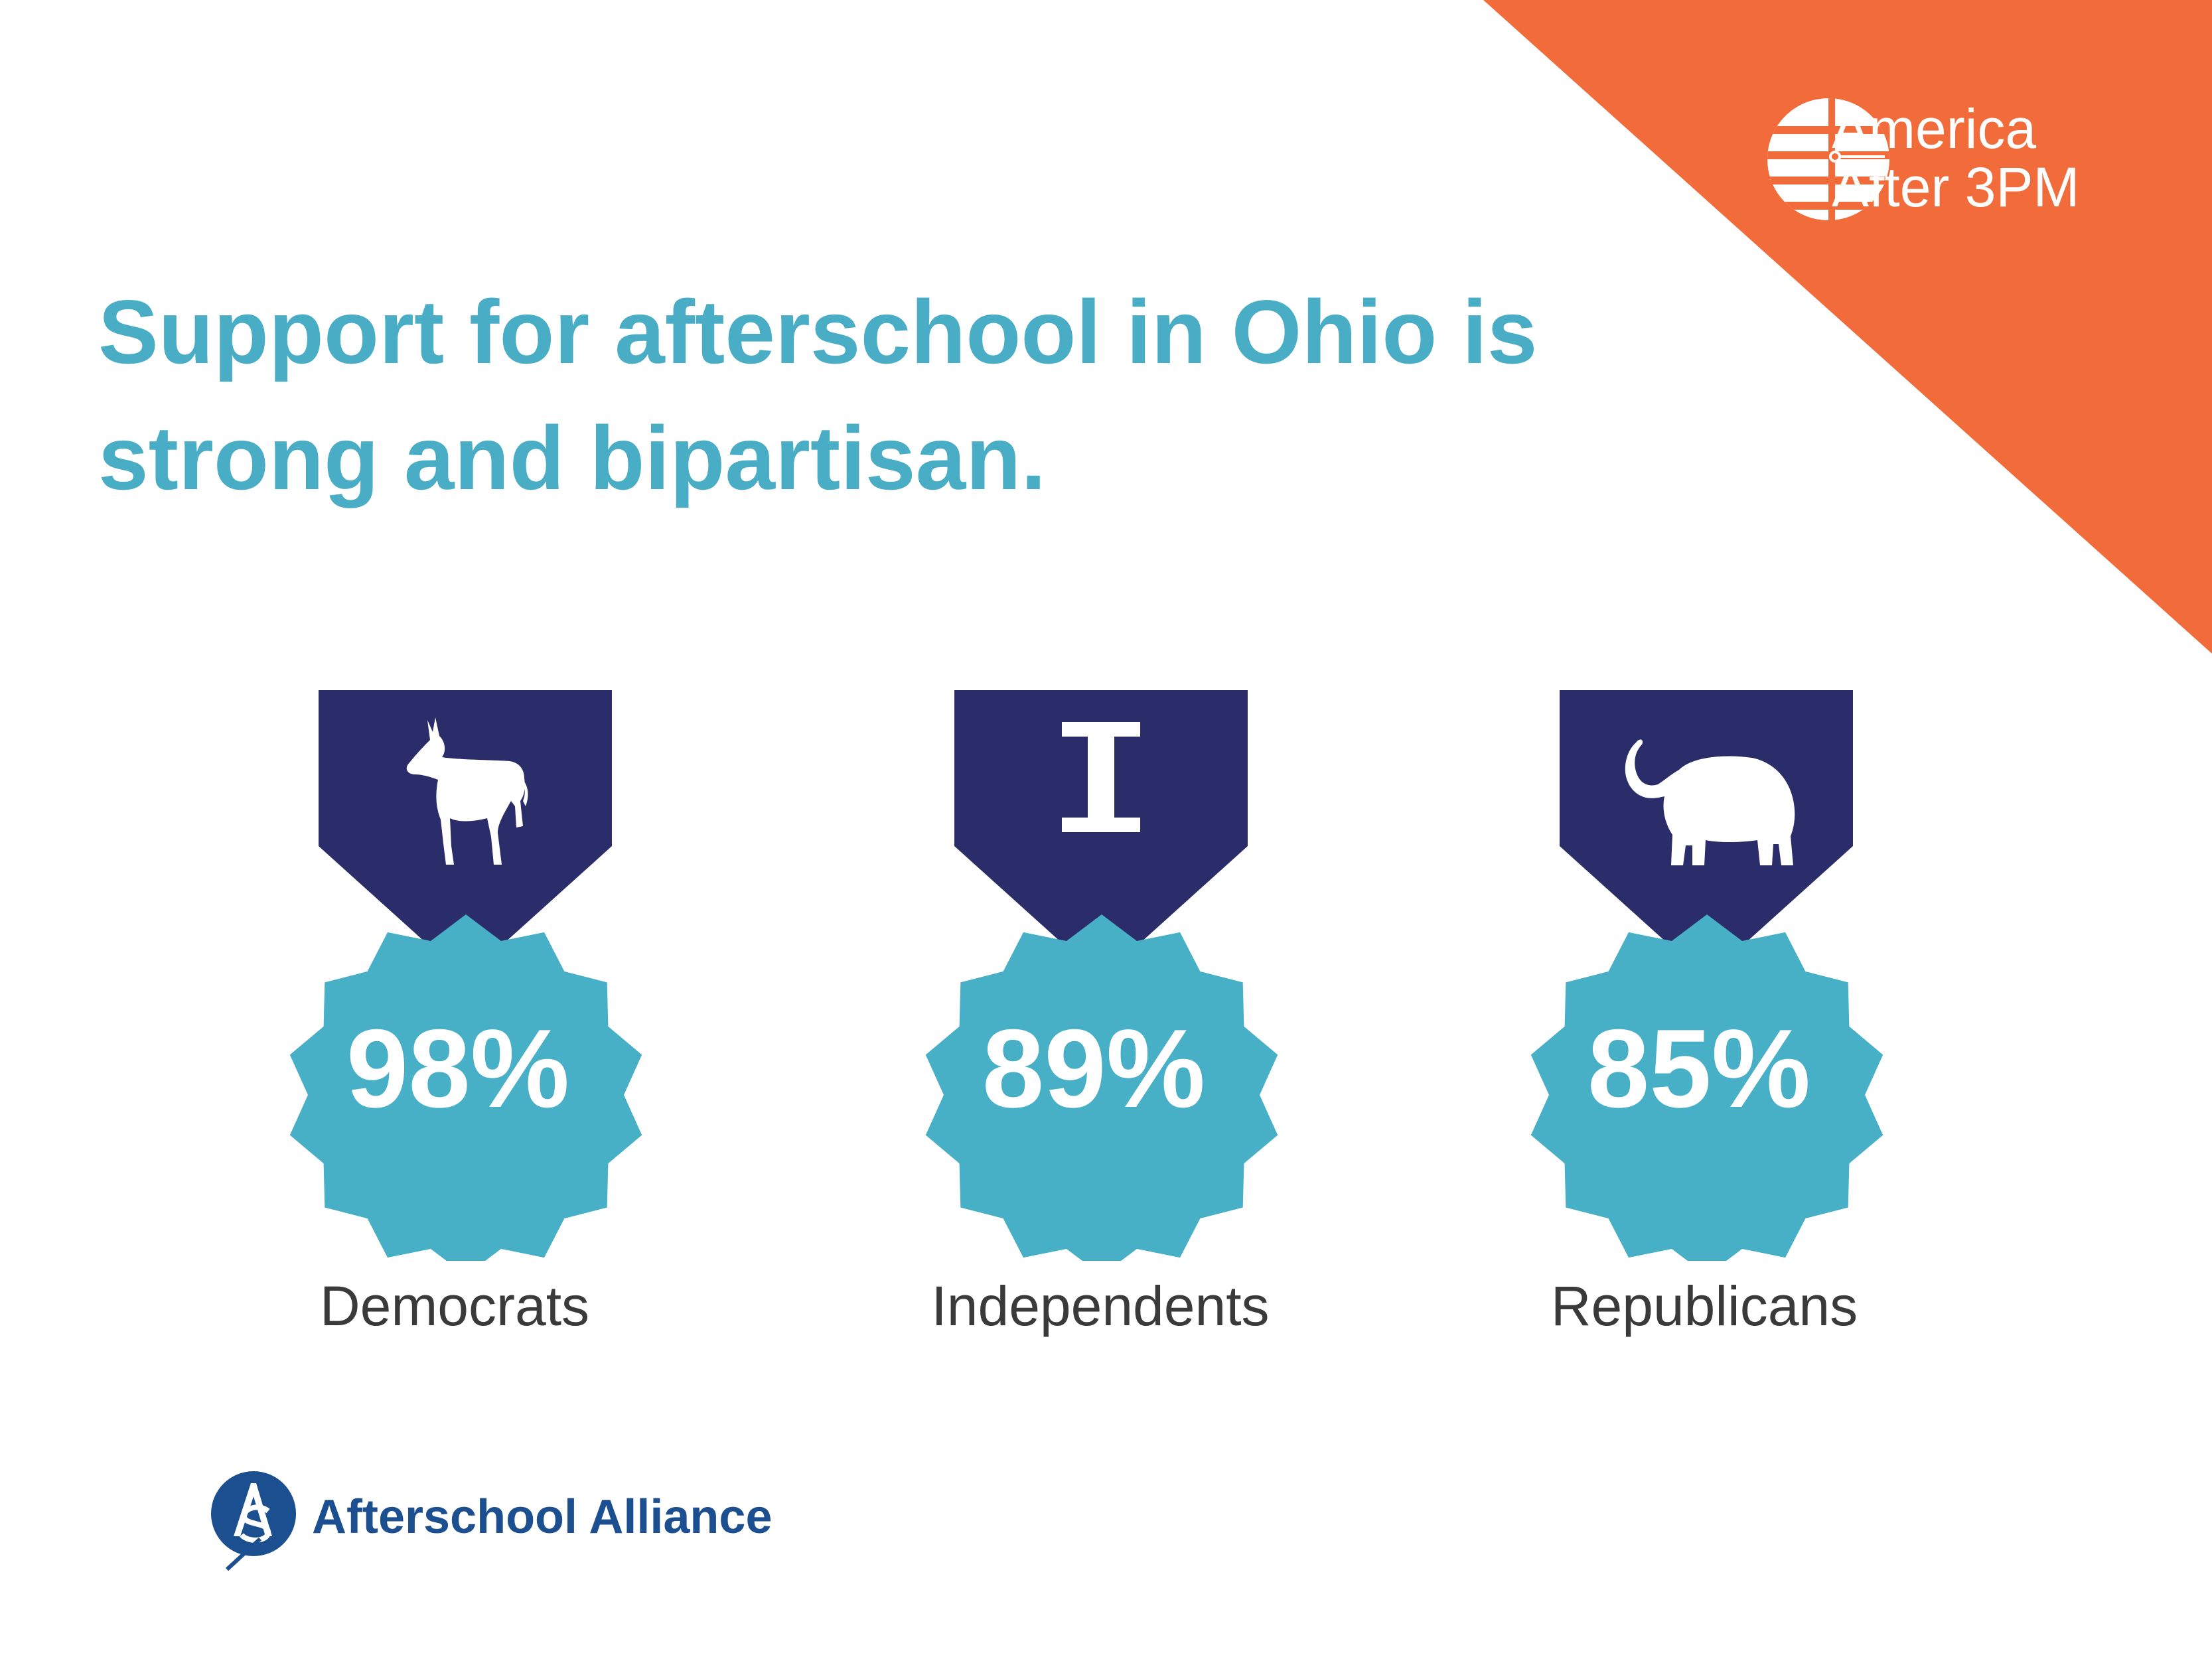 This screenshot has width=2212, height=1659. What do you see at coordinates (253, 1521) in the screenshot?
I see `afterschool-alliance-logo-icon` at bounding box center [253, 1521].